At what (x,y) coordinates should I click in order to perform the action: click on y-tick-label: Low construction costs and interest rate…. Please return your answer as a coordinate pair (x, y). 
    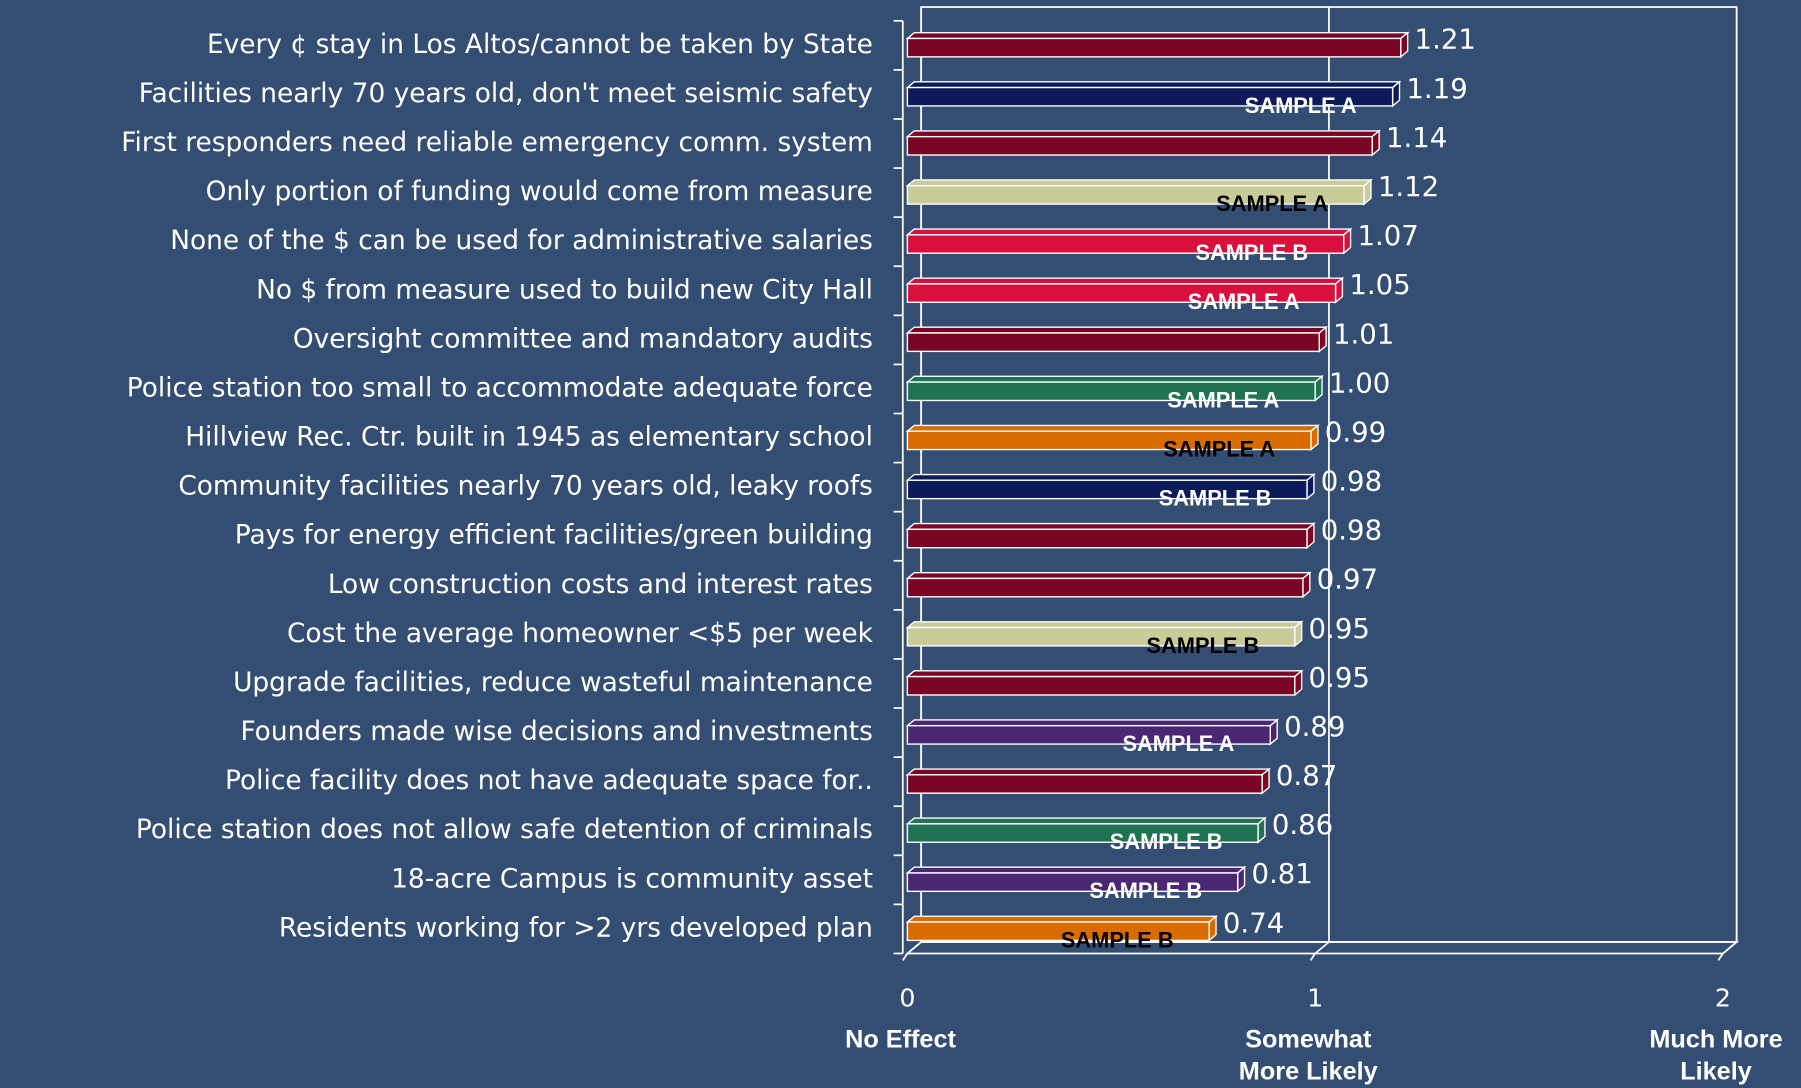
    Looking at the image, I should click on (600, 584).